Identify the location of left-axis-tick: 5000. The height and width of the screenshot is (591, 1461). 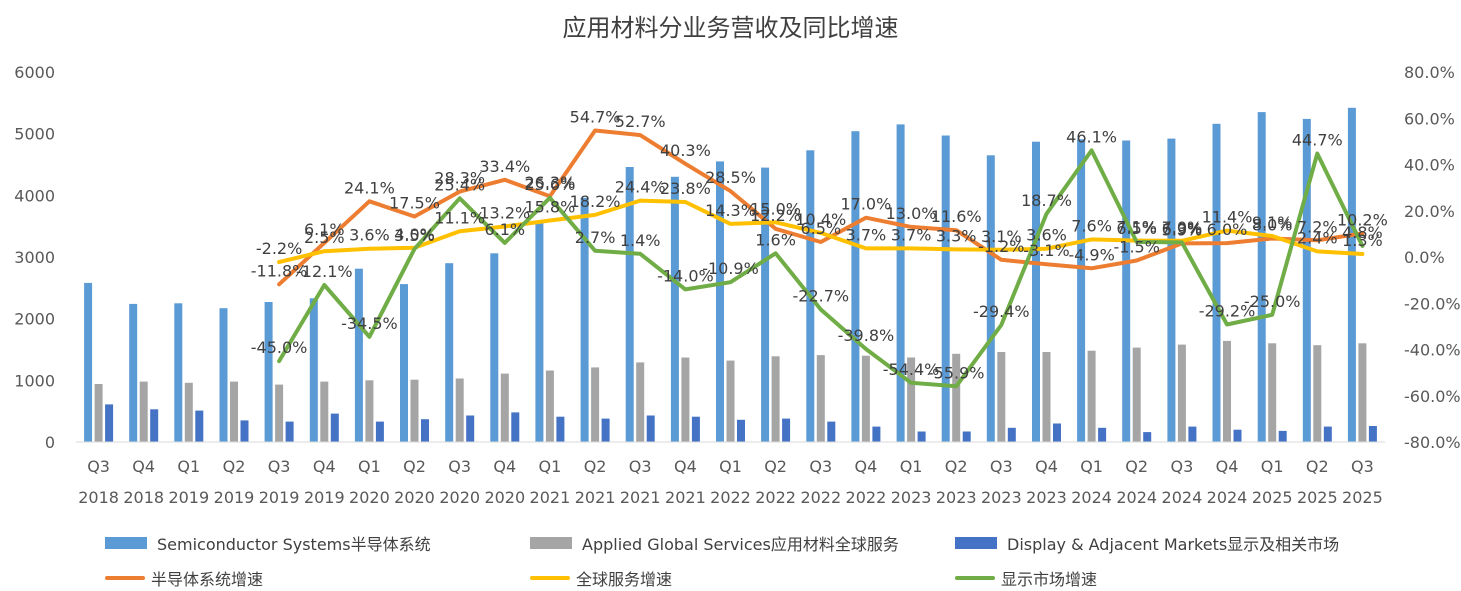
(34, 134).